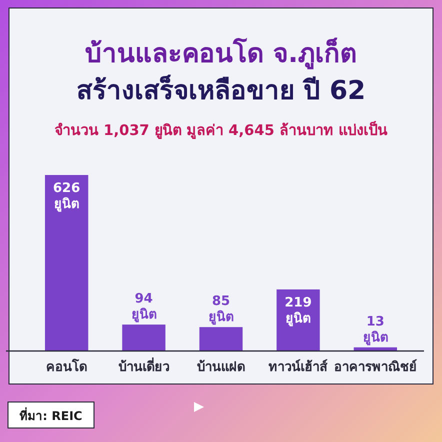 This screenshot has height=442, width=442. I want to click on data-label: 626 ยูนิต, so click(66, 196).